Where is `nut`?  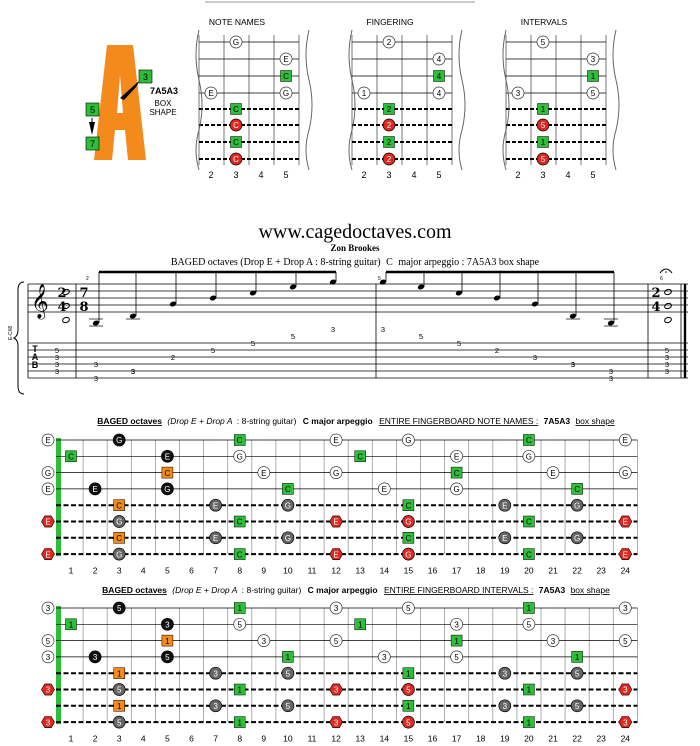
nut is located at coordinates (58, 665).